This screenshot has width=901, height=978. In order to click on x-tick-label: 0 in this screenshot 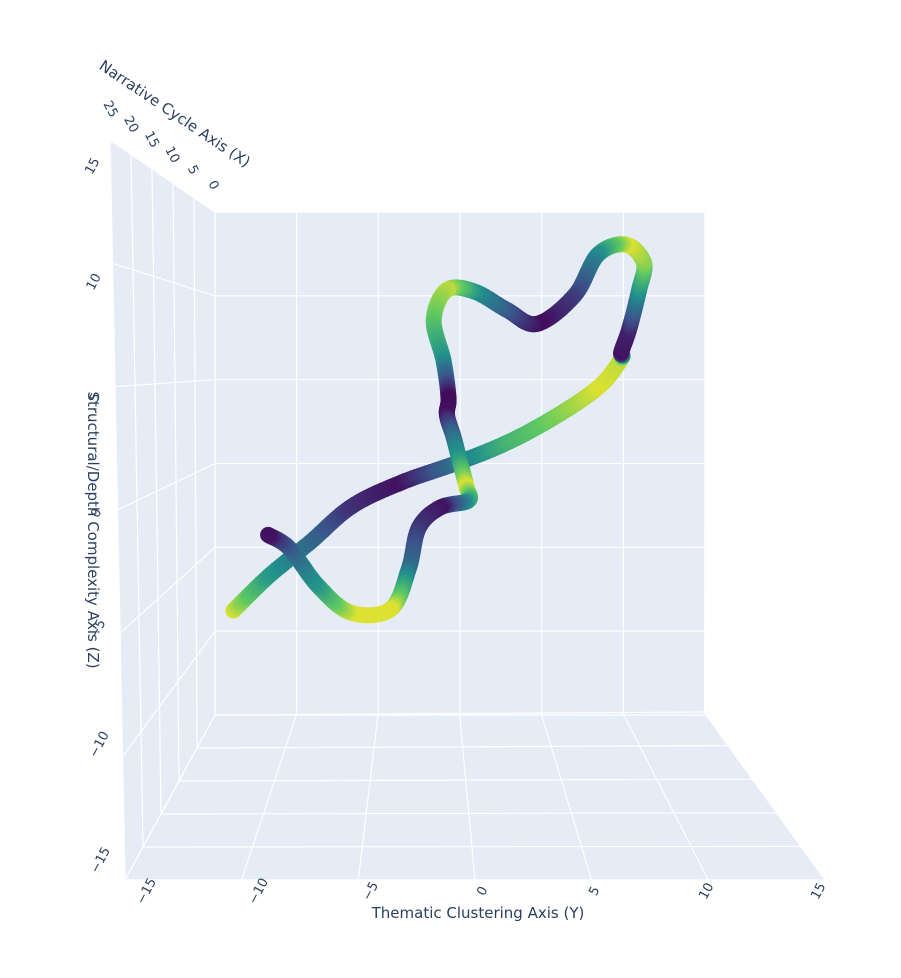, I will do `click(213, 185)`.